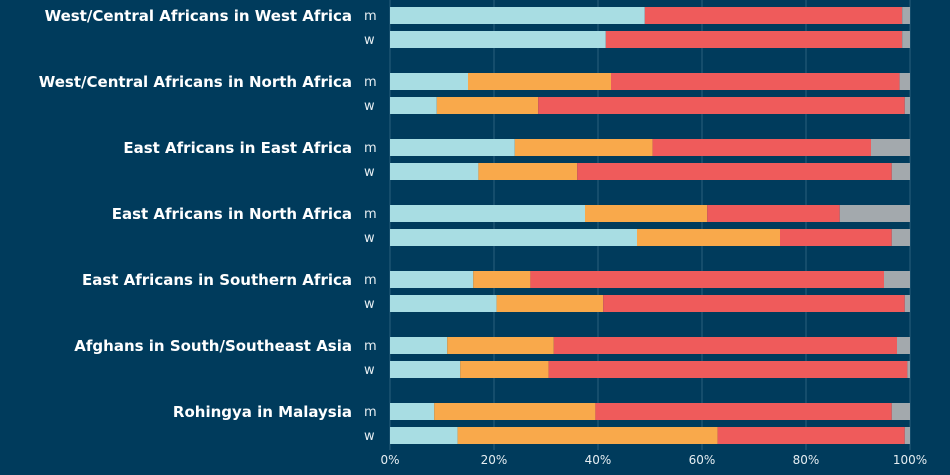 The width and height of the screenshot is (950, 475). What do you see at coordinates (217, 280) in the screenshot?
I see `group-label: East Africans in Southern Africa` at bounding box center [217, 280].